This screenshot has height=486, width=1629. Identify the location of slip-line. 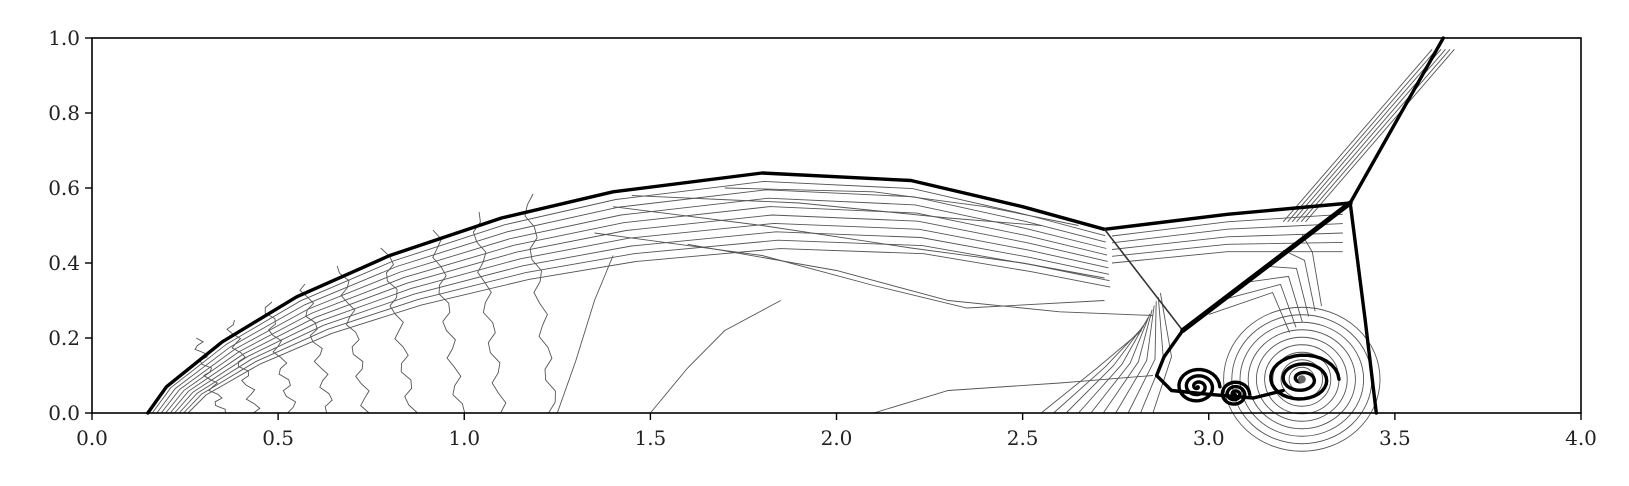
(1266, 266).